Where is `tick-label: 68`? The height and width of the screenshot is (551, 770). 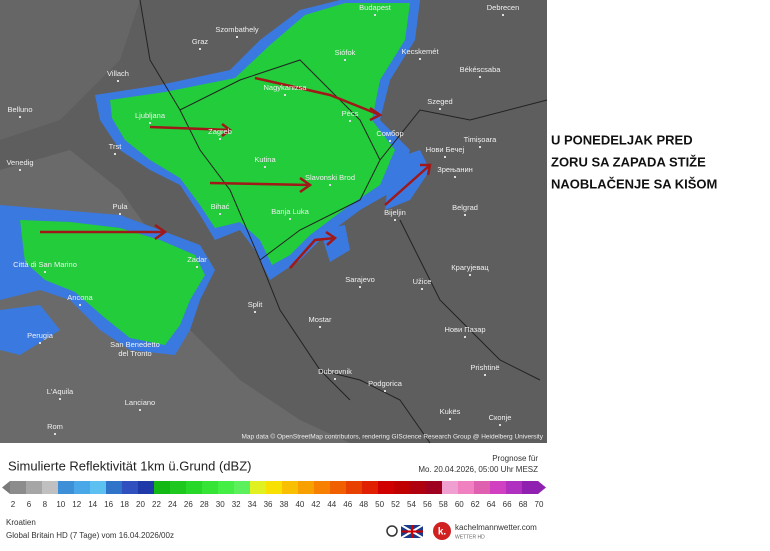
tick-label: 68 is located at coordinates (523, 504).